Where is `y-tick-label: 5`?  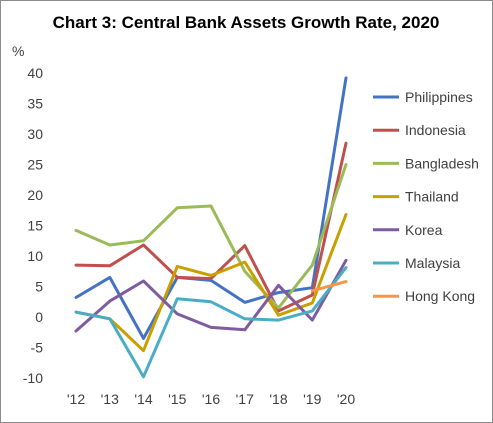
y-tick-label: 5 is located at coordinates (39, 287).